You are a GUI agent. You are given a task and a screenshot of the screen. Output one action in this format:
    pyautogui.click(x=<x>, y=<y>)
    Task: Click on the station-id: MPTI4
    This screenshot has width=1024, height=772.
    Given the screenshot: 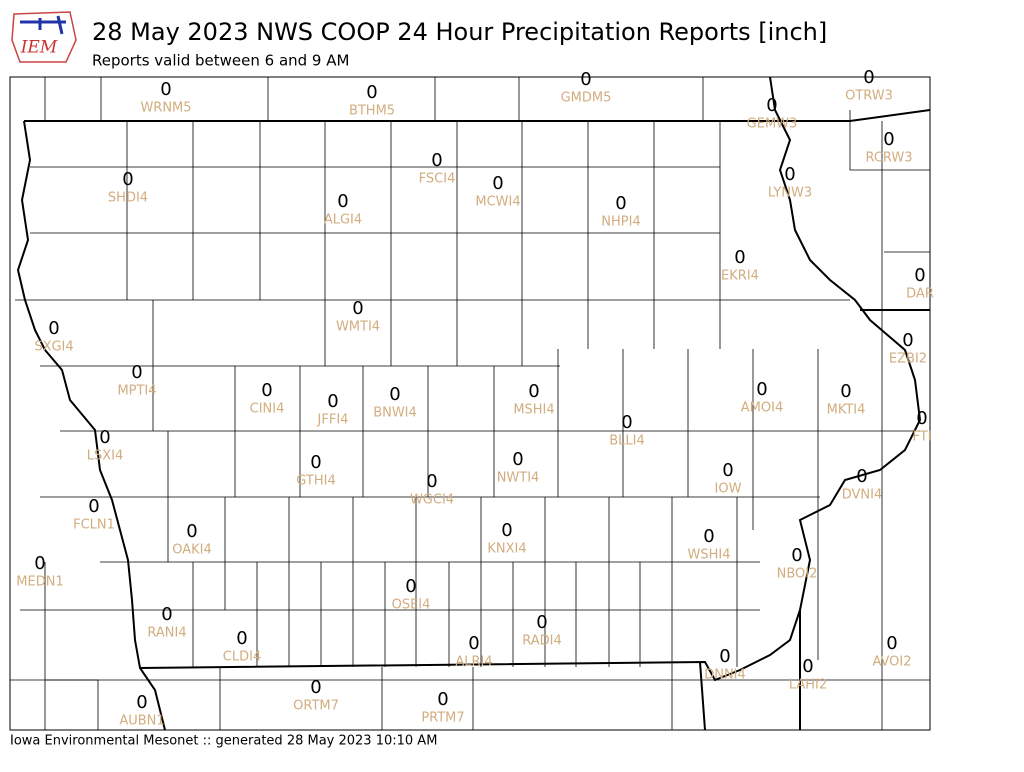 What is the action you would take?
    pyautogui.click(x=136, y=391)
    